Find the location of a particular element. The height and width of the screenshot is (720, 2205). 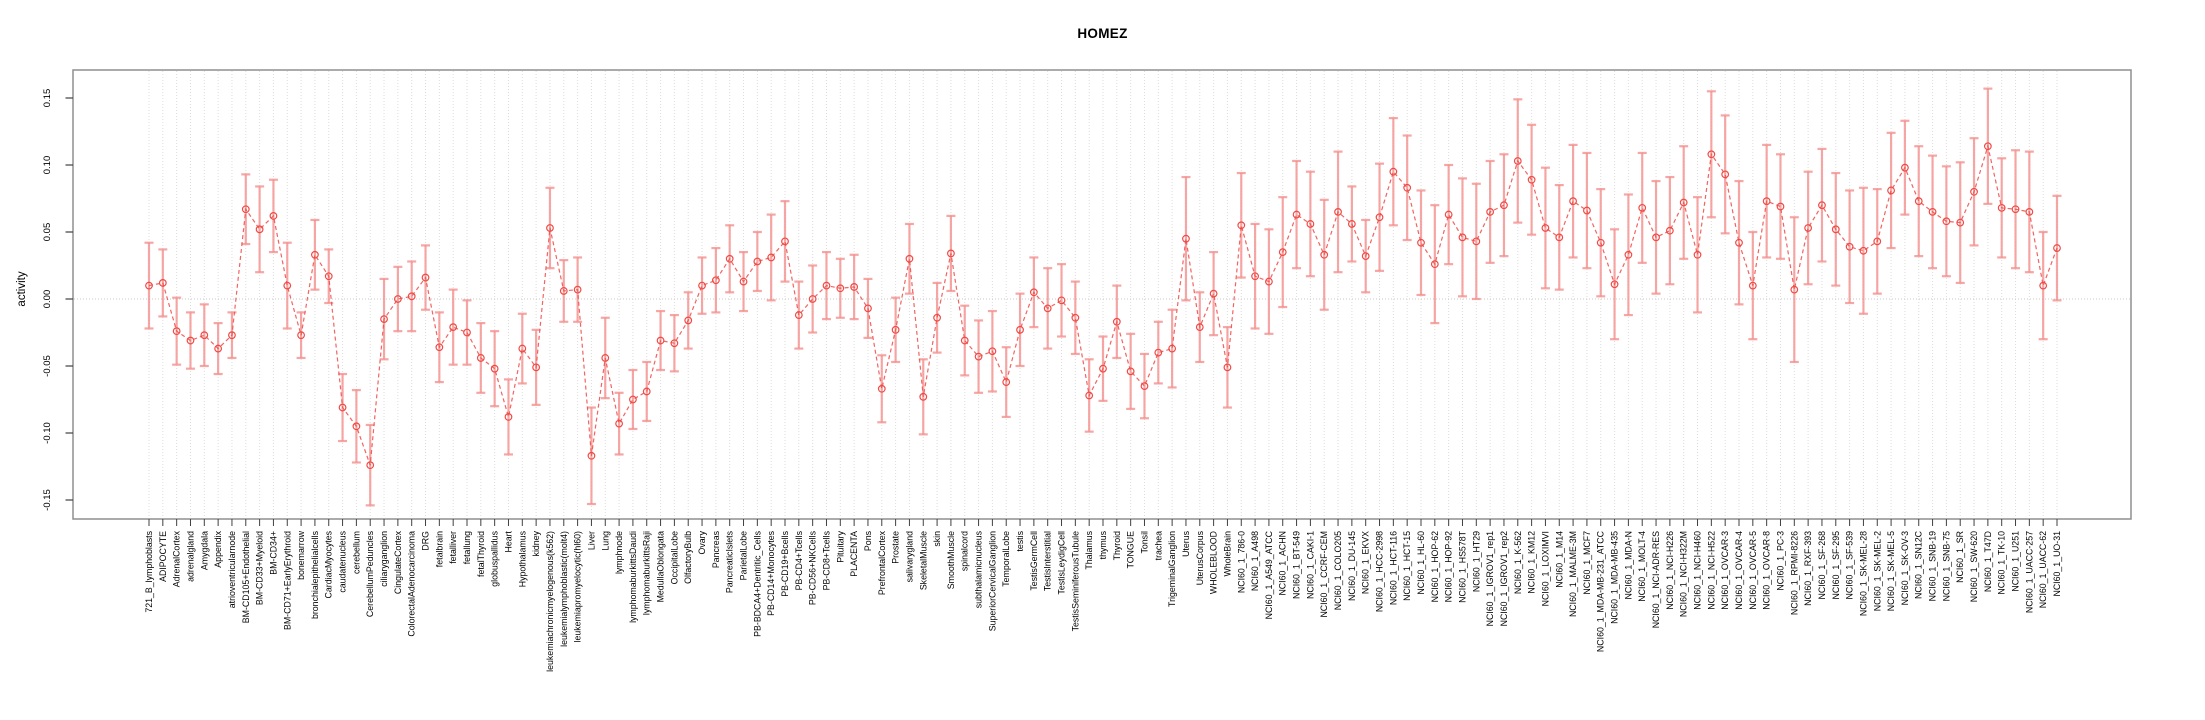

x-tick-label: NCI60_1_HCT-15 is located at coordinates (1407, 566).